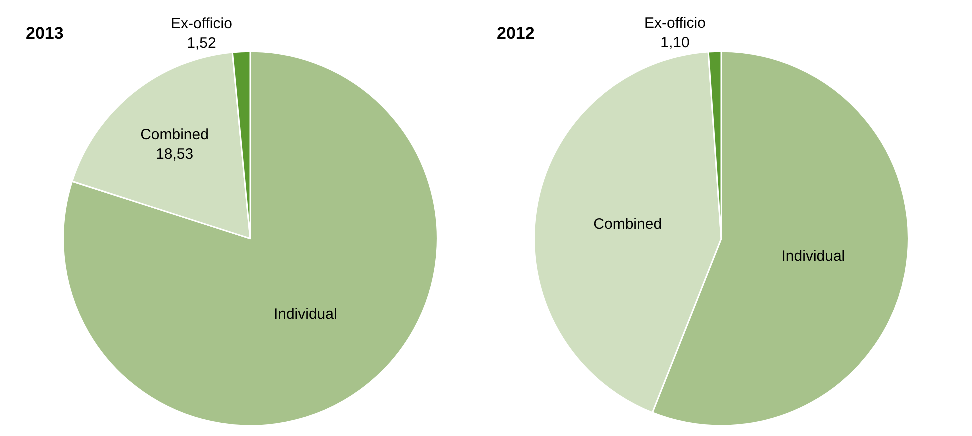 The height and width of the screenshot is (436, 972). I want to click on chart-title: 2013, so click(45, 33).